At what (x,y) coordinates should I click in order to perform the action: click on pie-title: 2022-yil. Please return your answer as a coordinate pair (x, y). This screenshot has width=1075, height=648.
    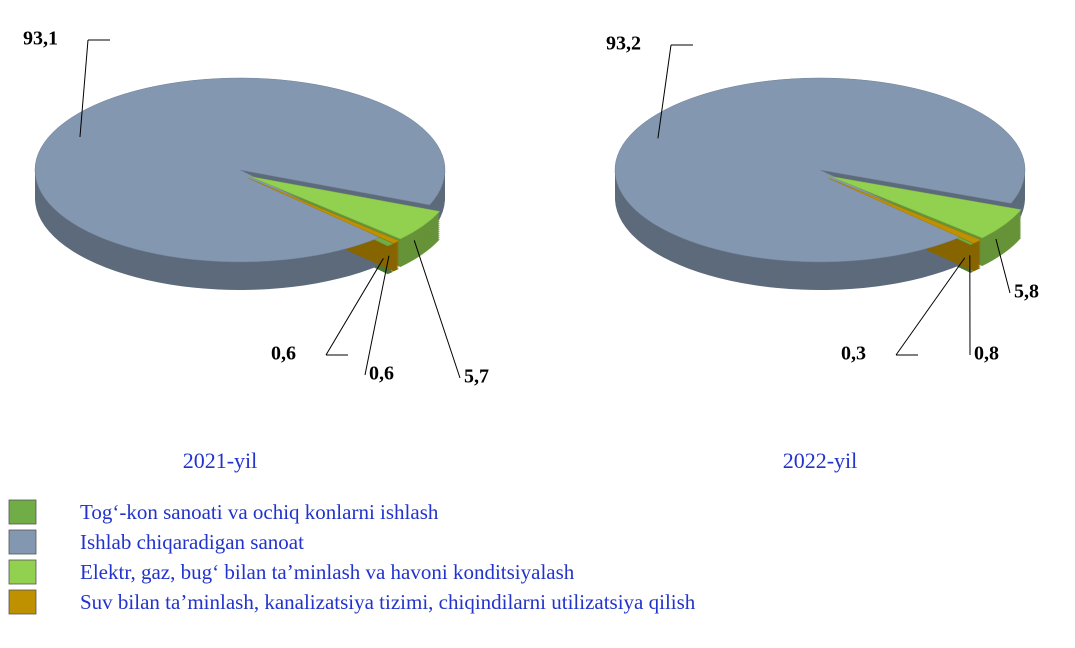
    Looking at the image, I should click on (820, 460).